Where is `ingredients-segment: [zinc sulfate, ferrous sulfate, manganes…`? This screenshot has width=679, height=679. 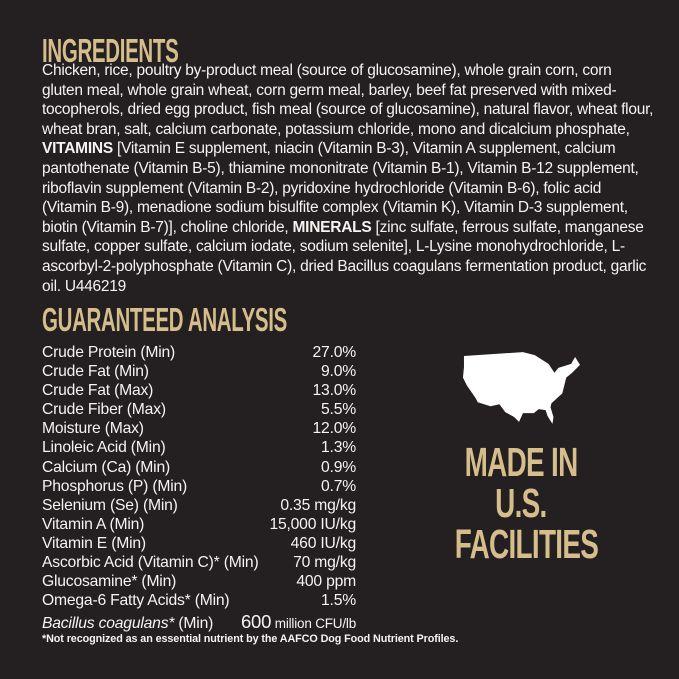 ingredients-segment: [zinc sulfate, ferrous sulfate, manganes… is located at coordinates (344, 256).